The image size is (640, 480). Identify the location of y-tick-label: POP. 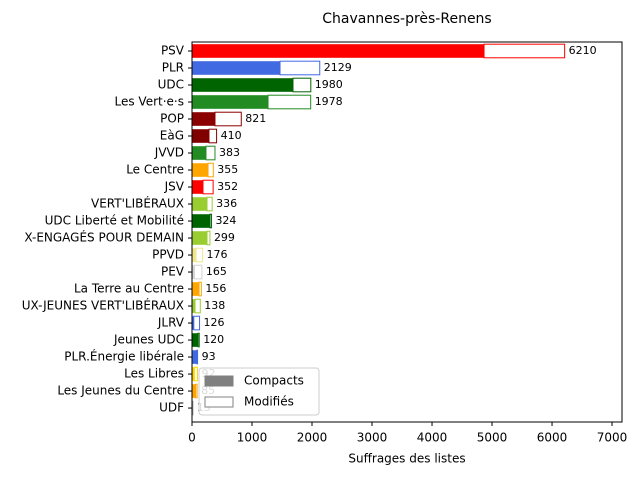
(172, 119).